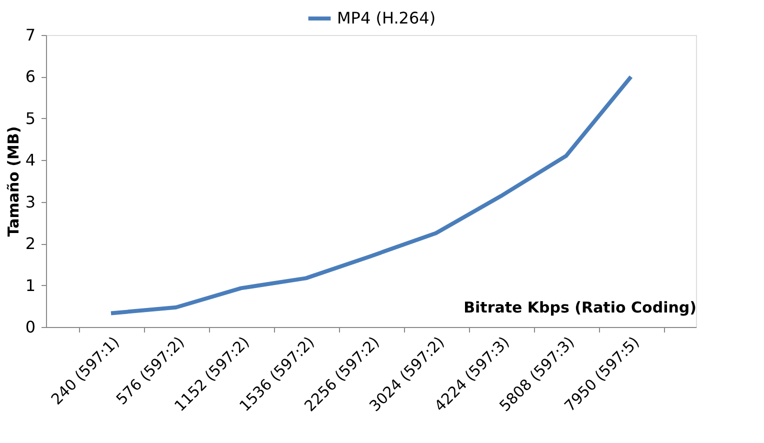 This screenshot has width=764, height=443. What do you see at coordinates (30, 35) in the screenshot?
I see `y-tick-label: 7` at bounding box center [30, 35].